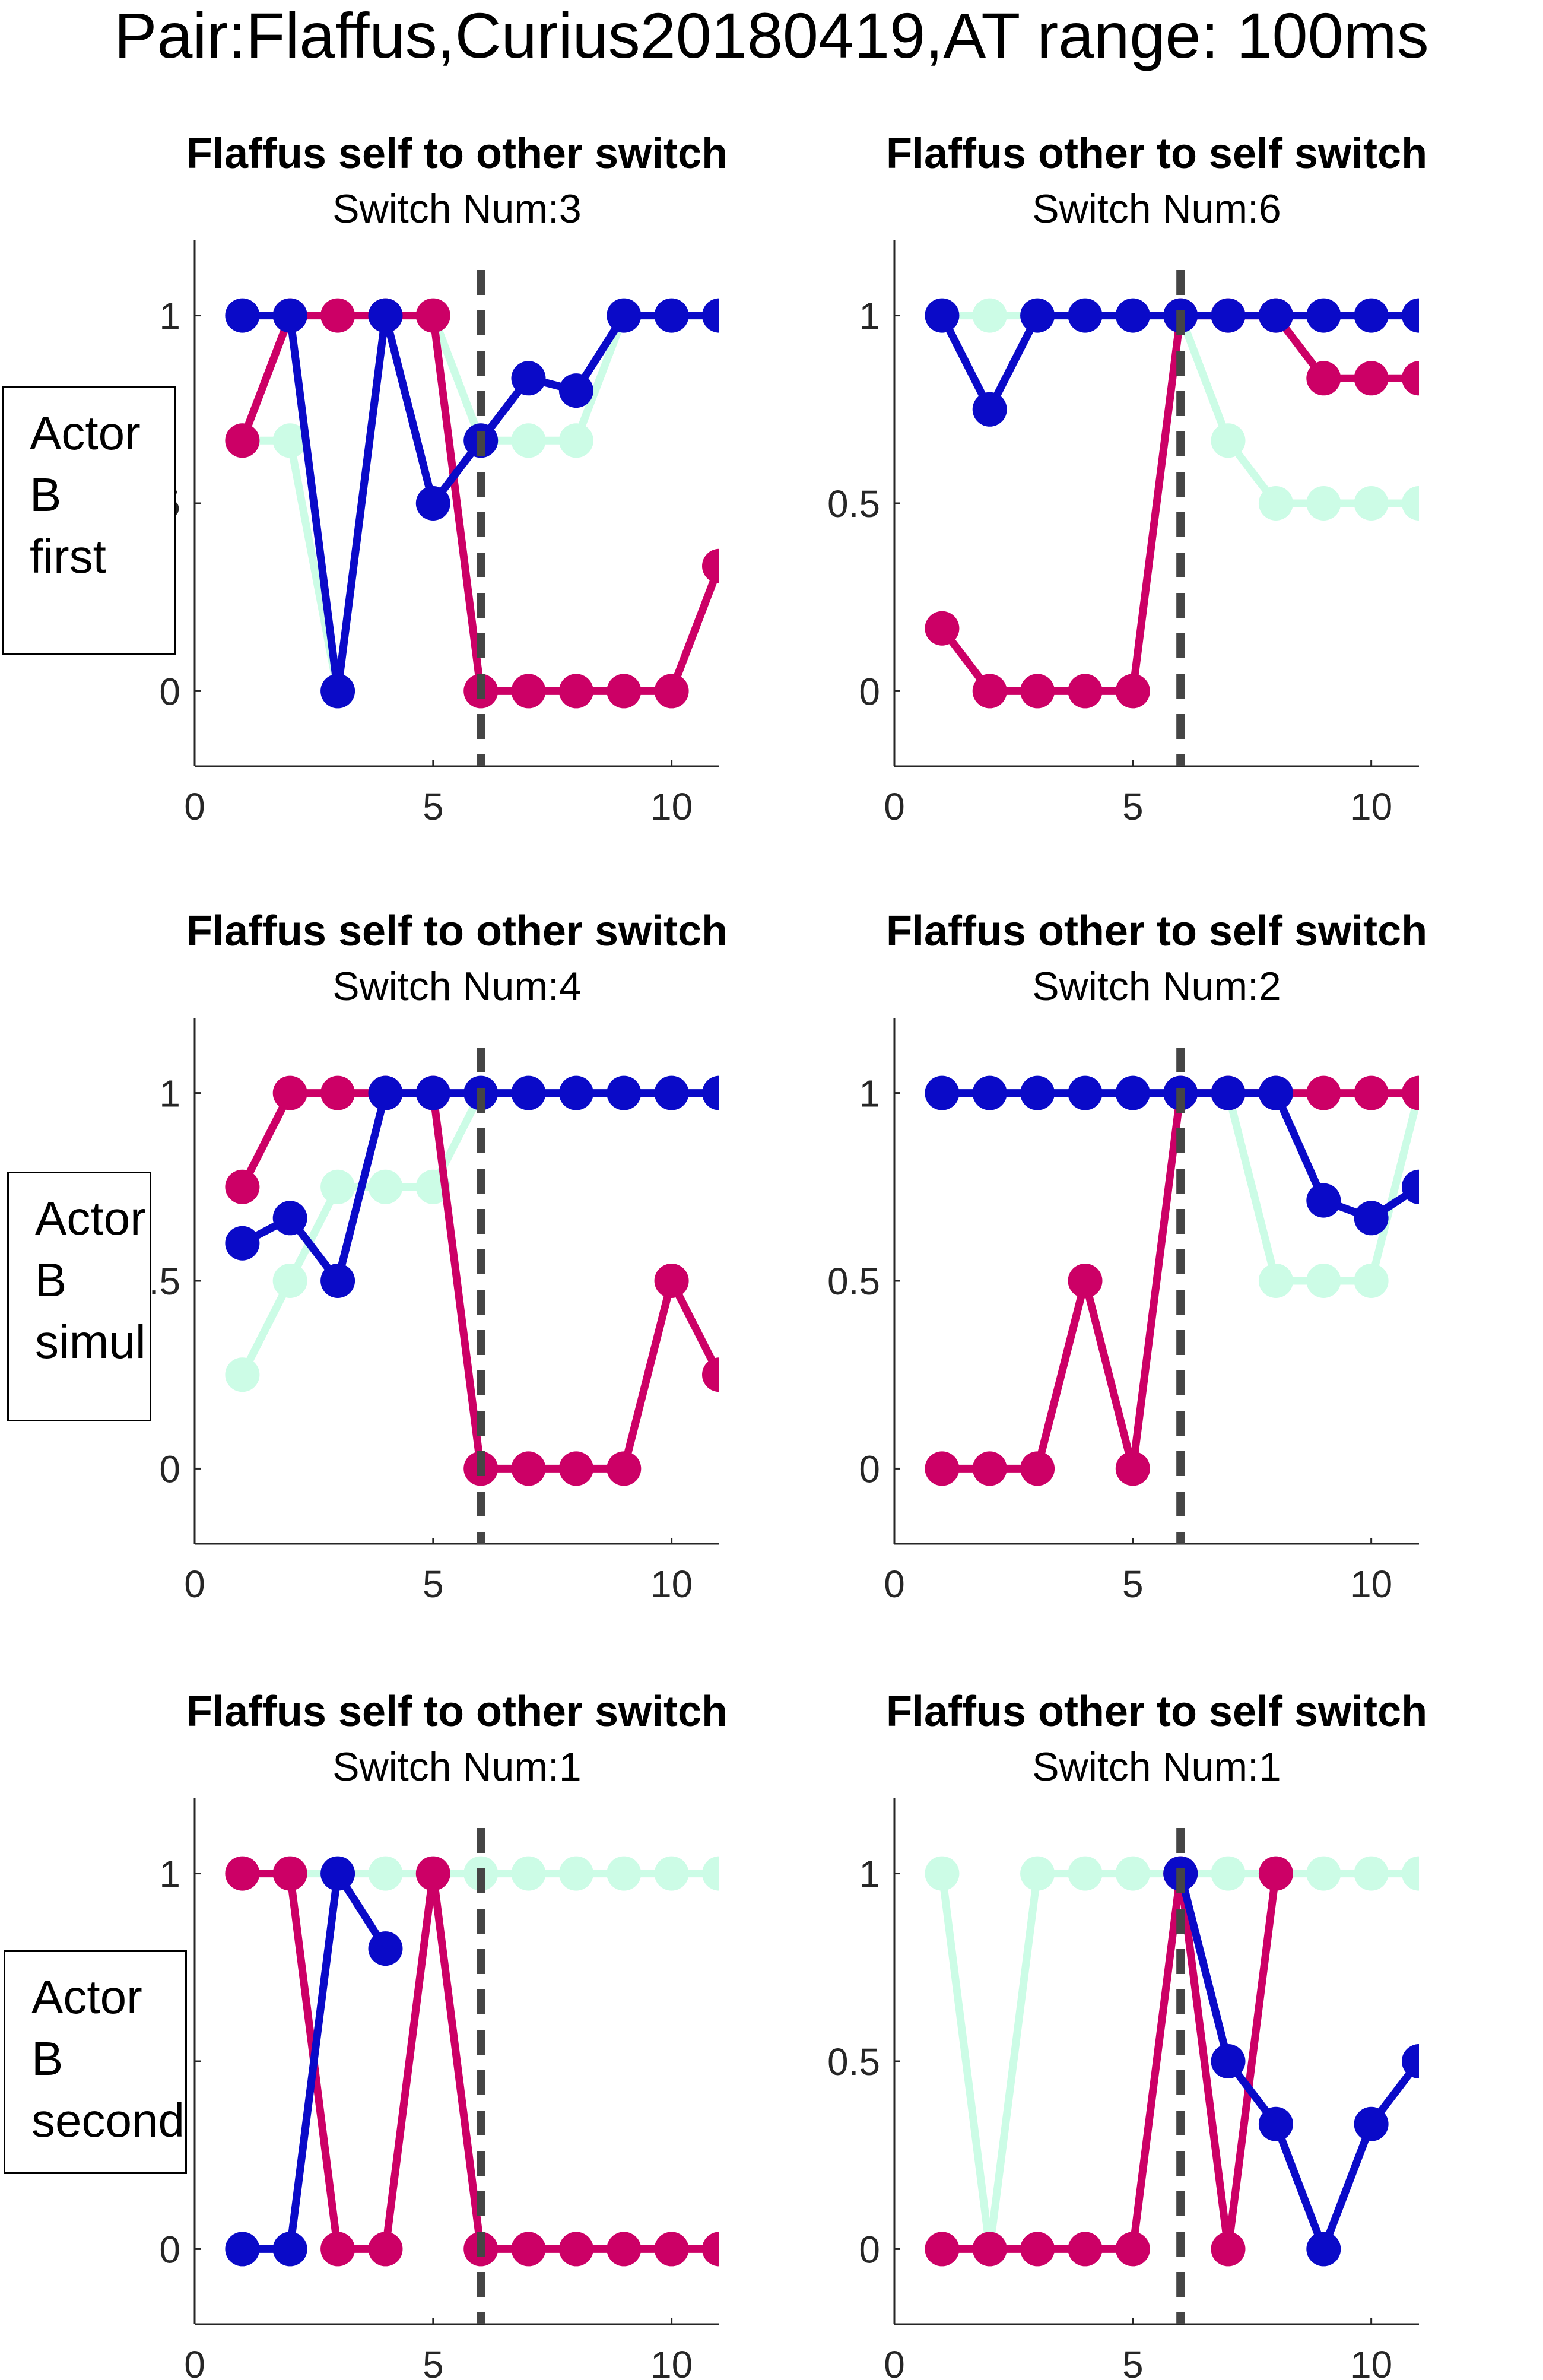 This screenshot has height=2380, width=1543. I want to click on row-label-simul: Actor B simul, so click(79, 1297).